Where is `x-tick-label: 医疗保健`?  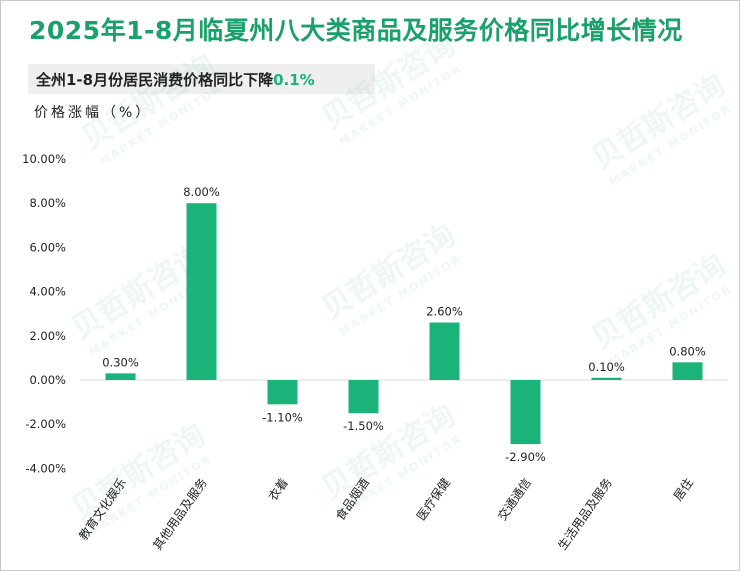
x-tick-label: 医疗保健 is located at coordinates (433, 499).